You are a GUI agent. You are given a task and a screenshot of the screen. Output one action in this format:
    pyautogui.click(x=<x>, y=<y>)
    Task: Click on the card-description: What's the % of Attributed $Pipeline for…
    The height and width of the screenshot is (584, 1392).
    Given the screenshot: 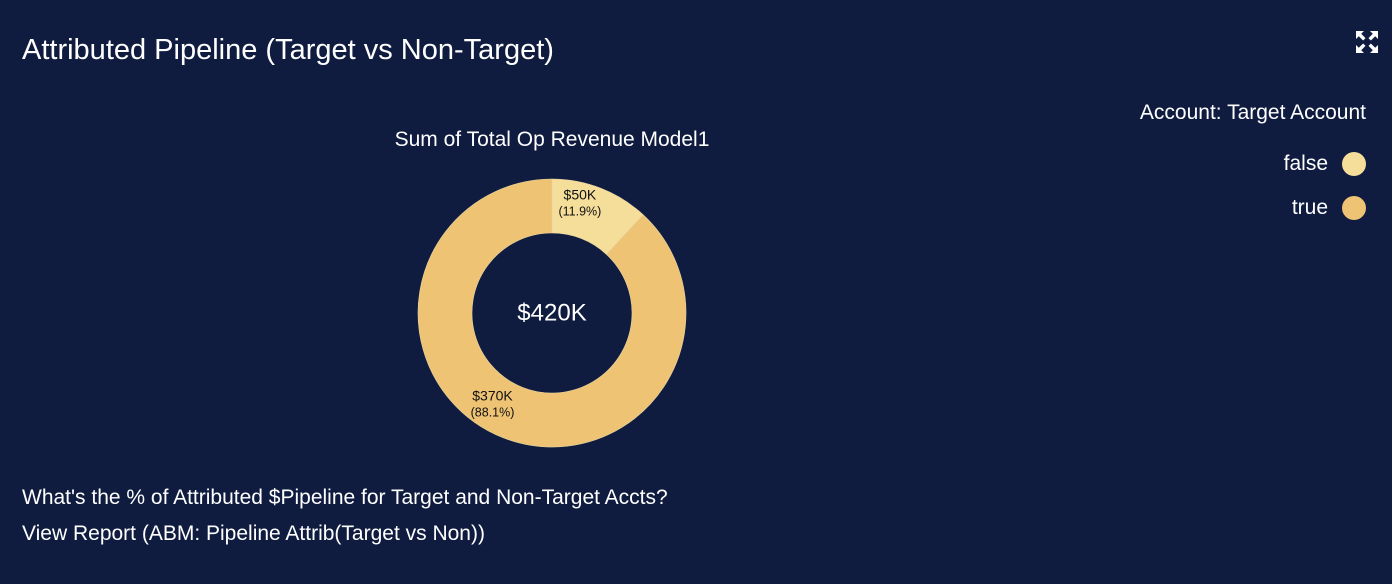 What is the action you would take?
    pyautogui.click(x=345, y=497)
    